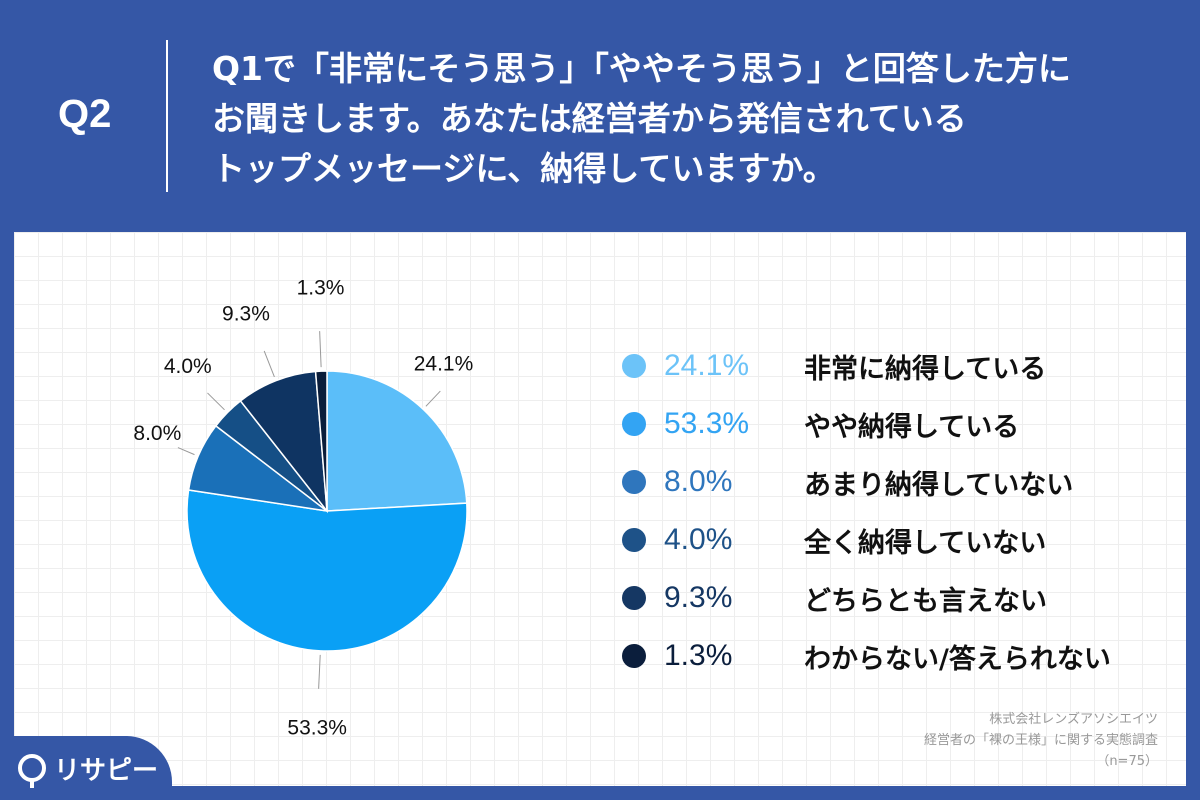  Describe the element at coordinates (698, 655) in the screenshot. I see `legend-percent: 1.3%` at that location.